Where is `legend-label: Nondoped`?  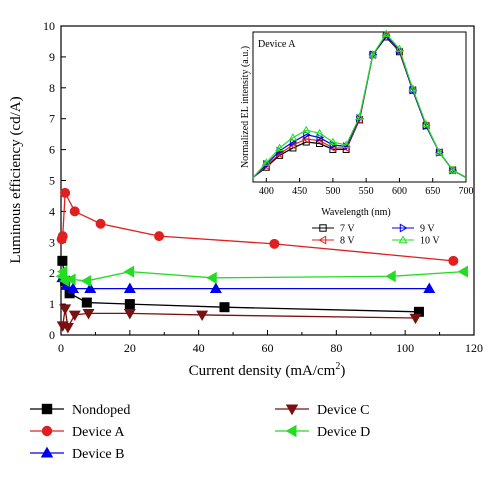
legend-label: Nondoped is located at coordinates (101, 410).